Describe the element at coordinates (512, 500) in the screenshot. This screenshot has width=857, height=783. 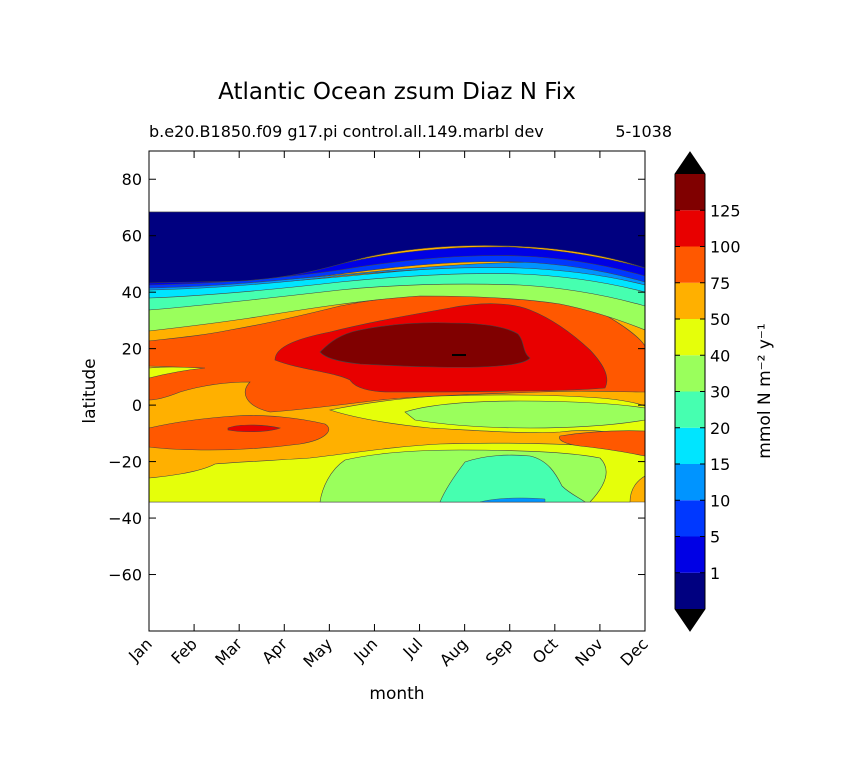
I see `contour-region-15-20-sliver` at that location.